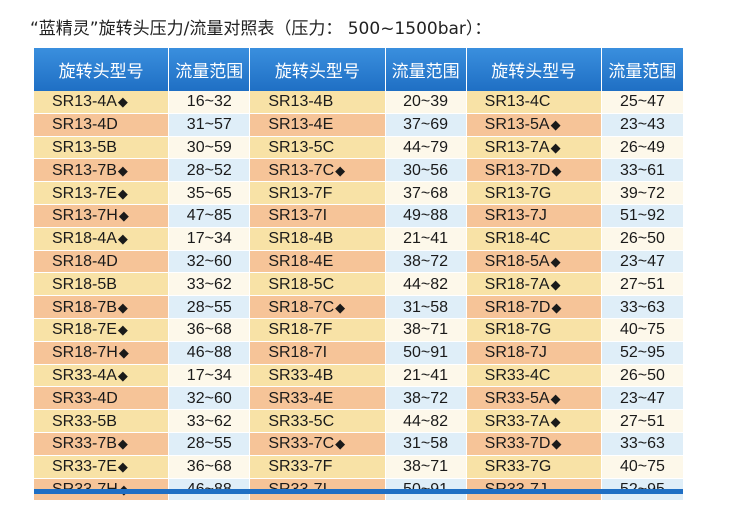 The width and height of the screenshot is (735, 505). Describe the element at coordinates (210, 148) in the screenshot. I see `flow-range-cell: 30~59` at that location.